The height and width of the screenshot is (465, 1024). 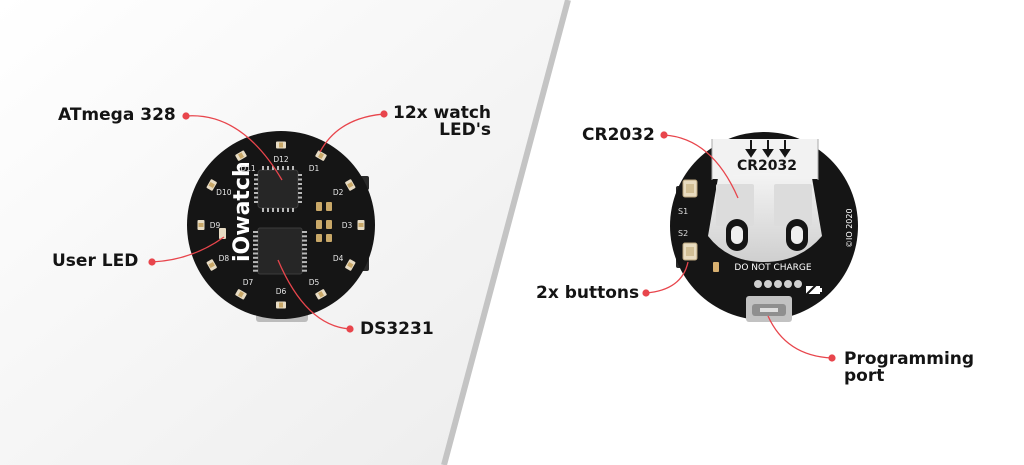 I want to click on back-board: CR2032 S1 S2 DO NOT CHARGE ©IO 2020, so click(x=764, y=227).